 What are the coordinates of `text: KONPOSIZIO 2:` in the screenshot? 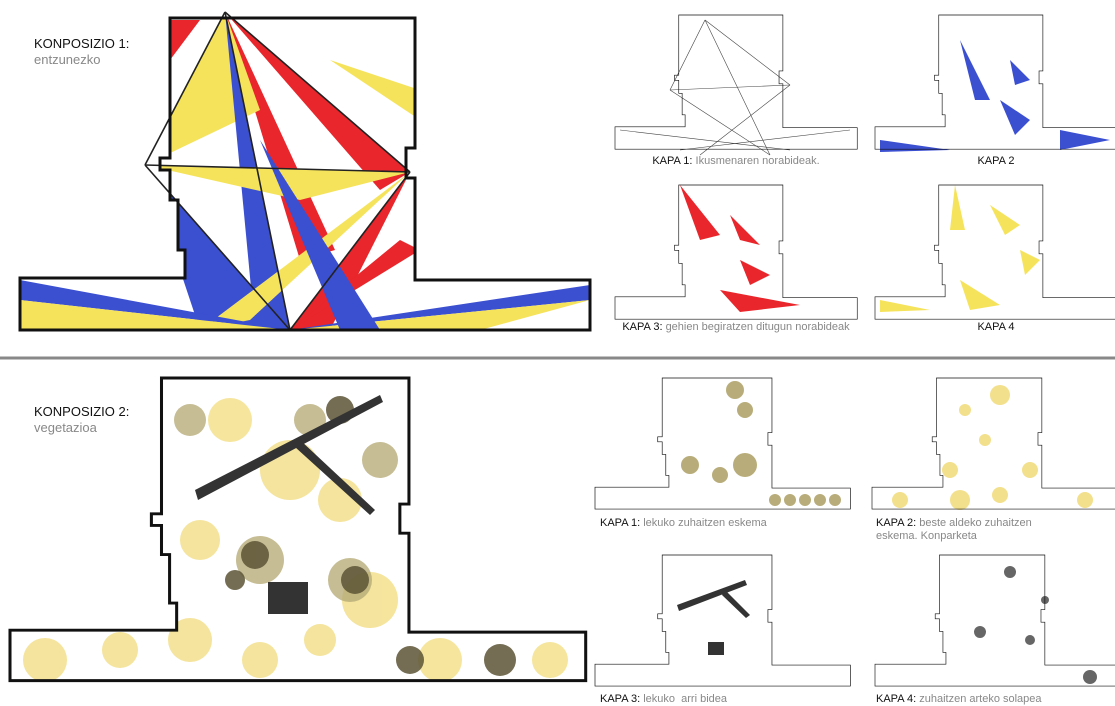 It's located at (82, 411).